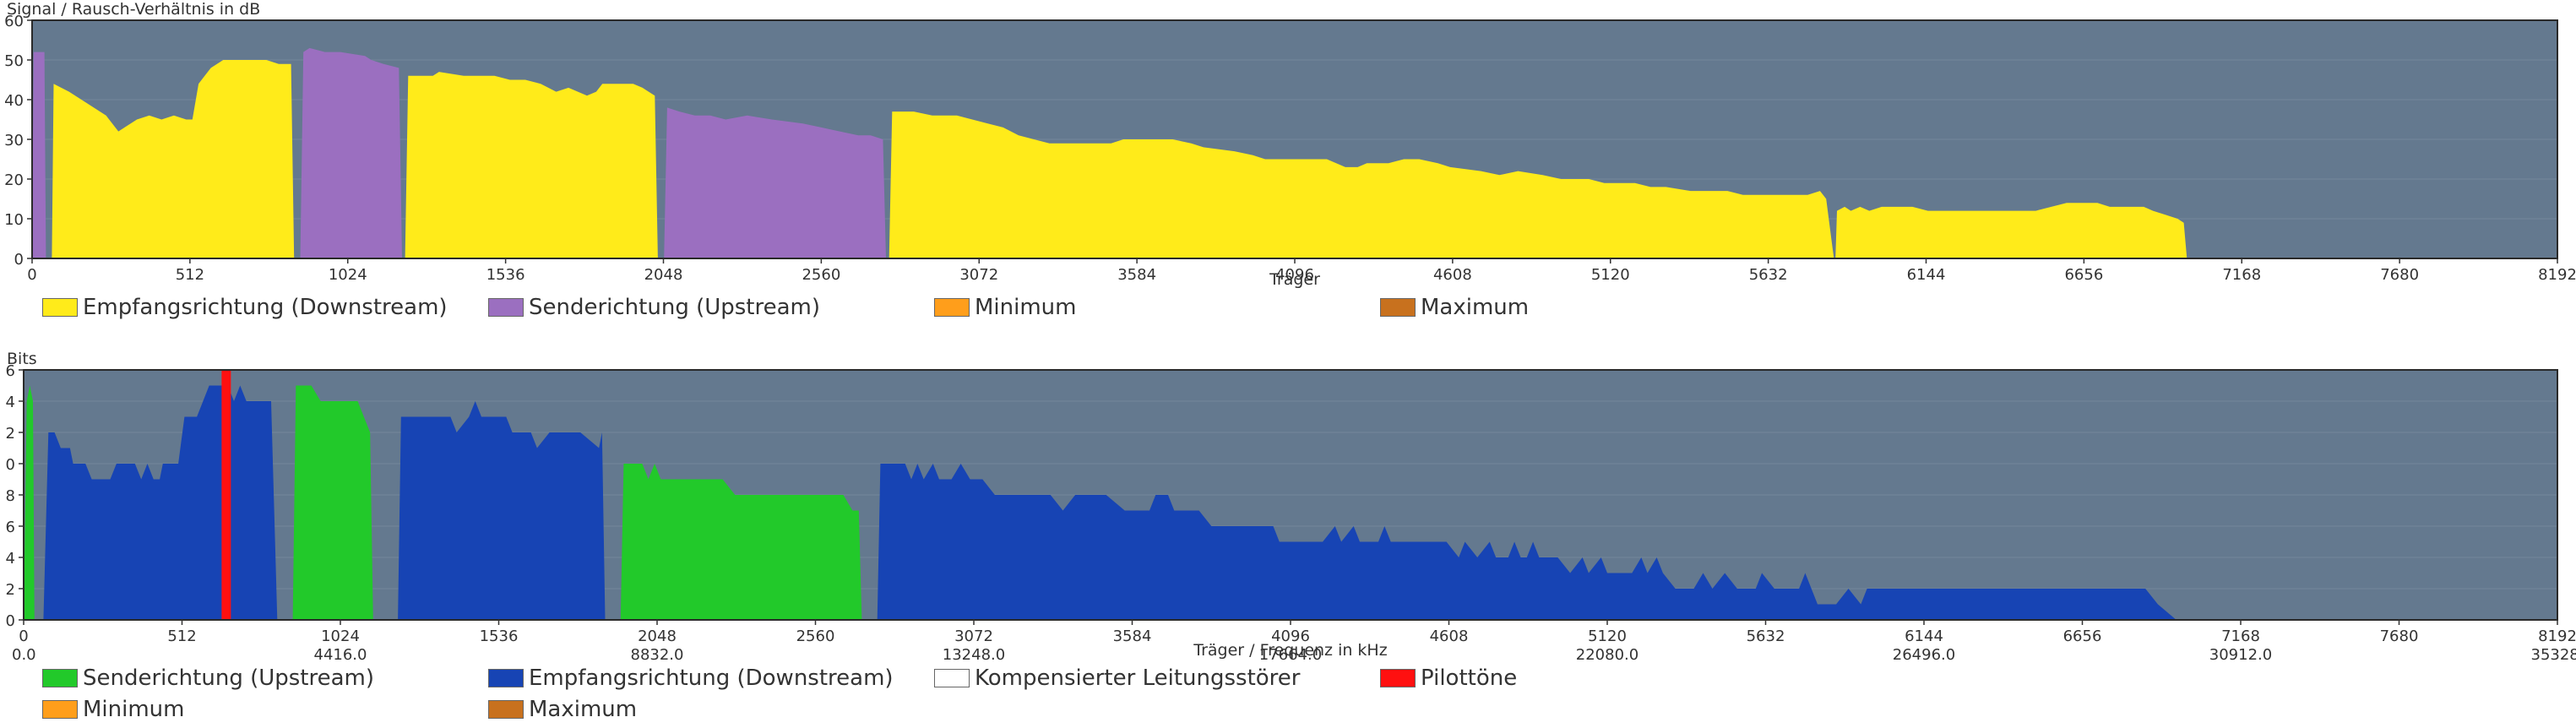  I want to click on x-axis-title: Träger, so click(1294, 279).